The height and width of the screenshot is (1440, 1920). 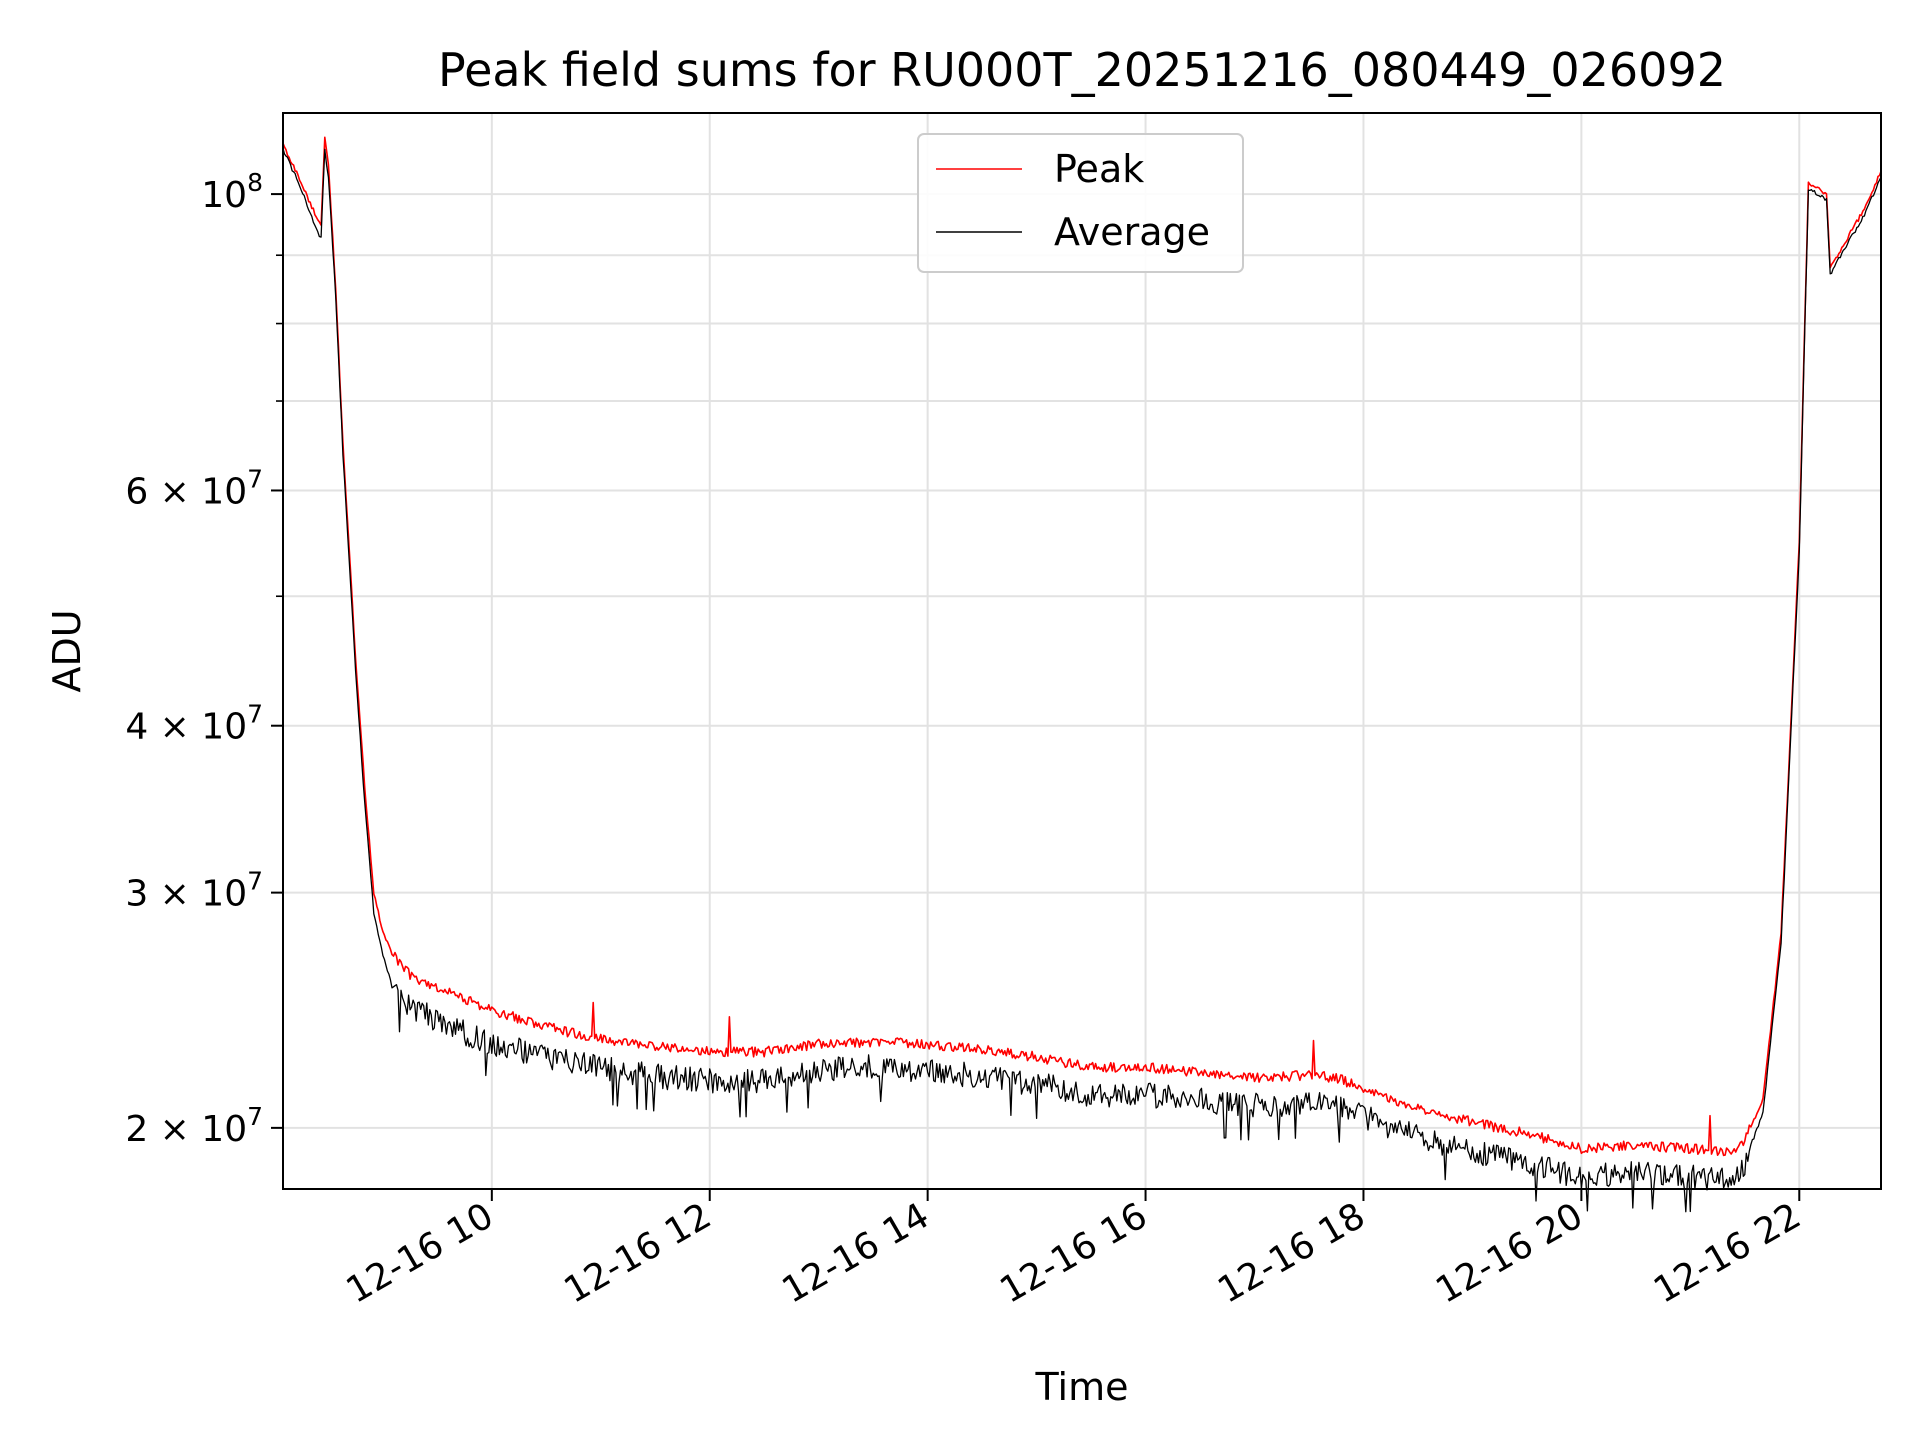 What do you see at coordinates (194, 488) in the screenshot?
I see `y-tick-label: 6 × 107` at bounding box center [194, 488].